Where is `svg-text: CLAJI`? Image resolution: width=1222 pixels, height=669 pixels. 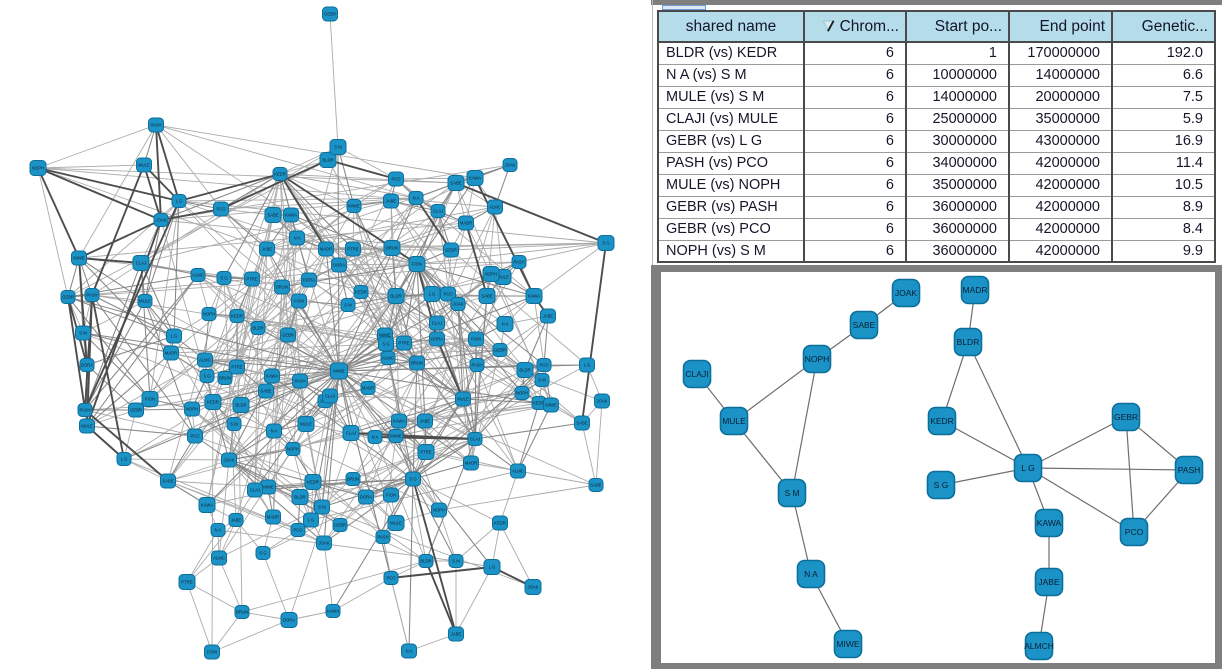 svg-text: CLAJI is located at coordinates (696, 374).